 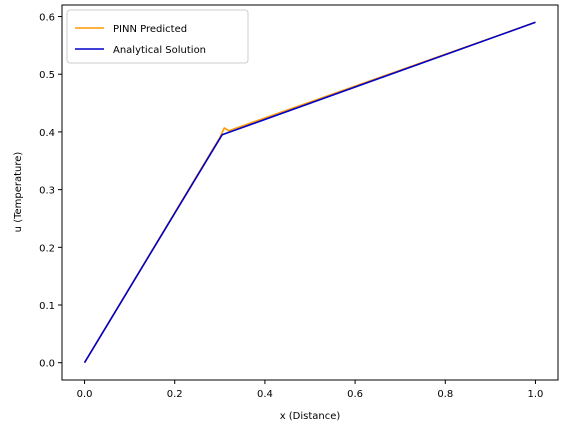 I want to click on x-tick-label: 0.2, so click(x=175, y=394).